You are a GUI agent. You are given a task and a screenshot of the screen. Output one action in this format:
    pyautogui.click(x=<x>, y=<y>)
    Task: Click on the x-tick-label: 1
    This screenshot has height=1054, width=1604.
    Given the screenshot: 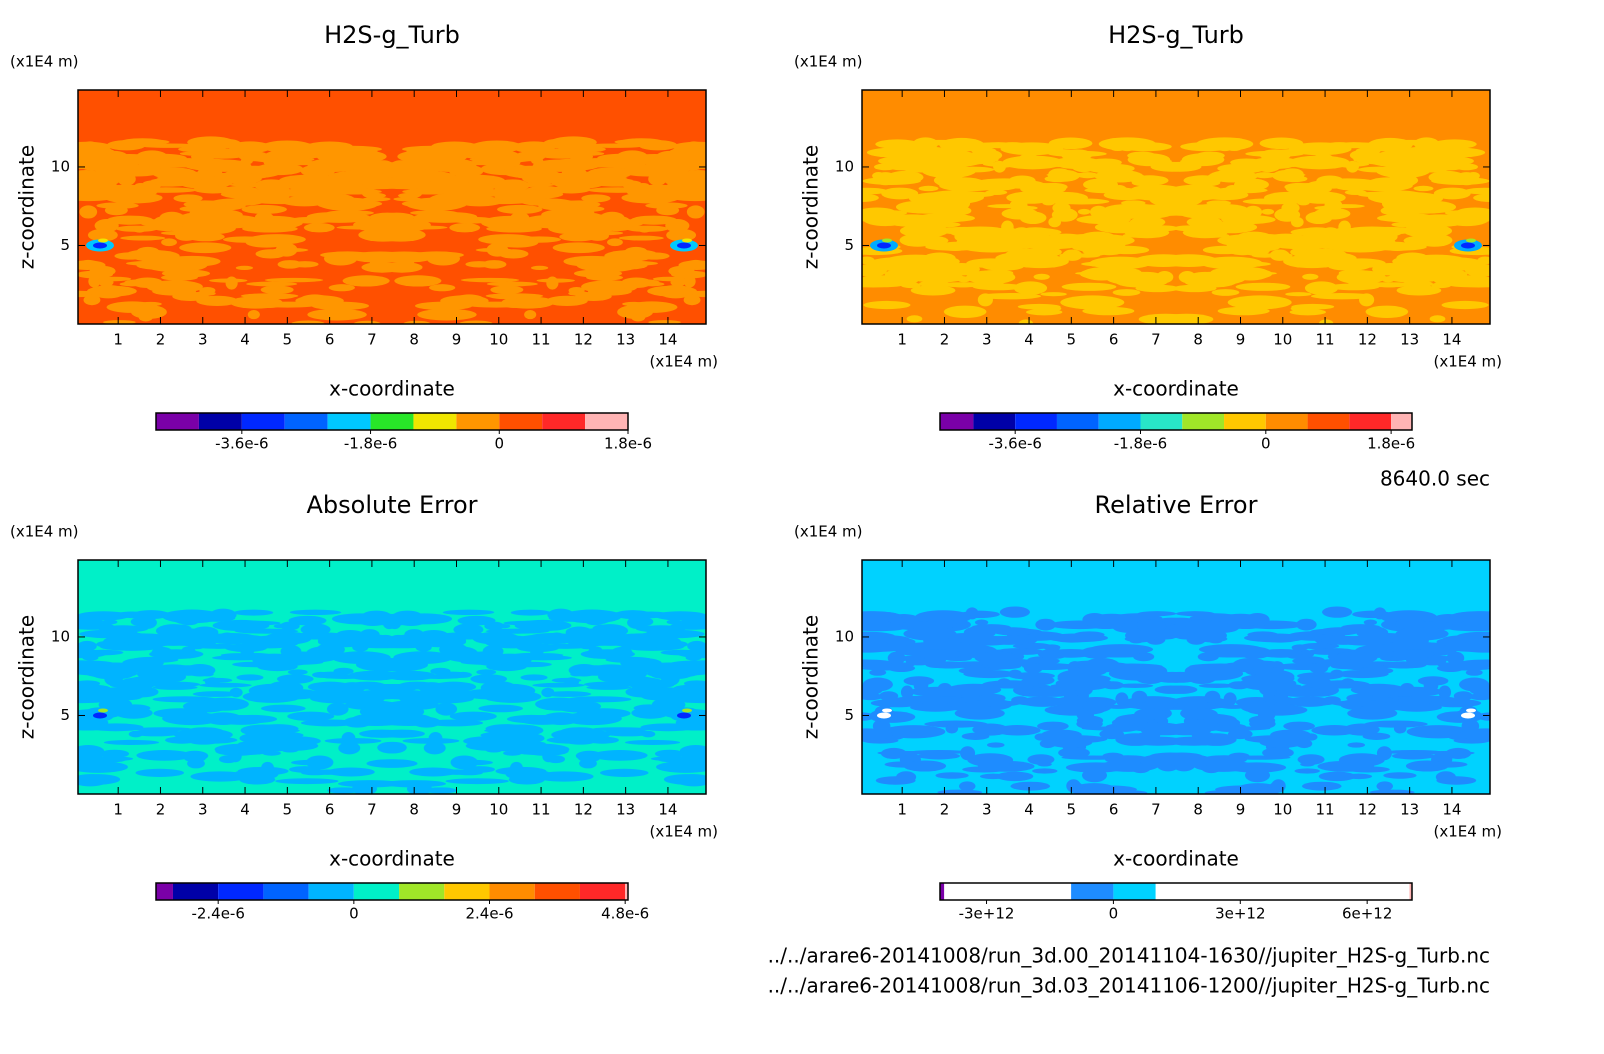 What is the action you would take?
    pyautogui.click(x=902, y=340)
    